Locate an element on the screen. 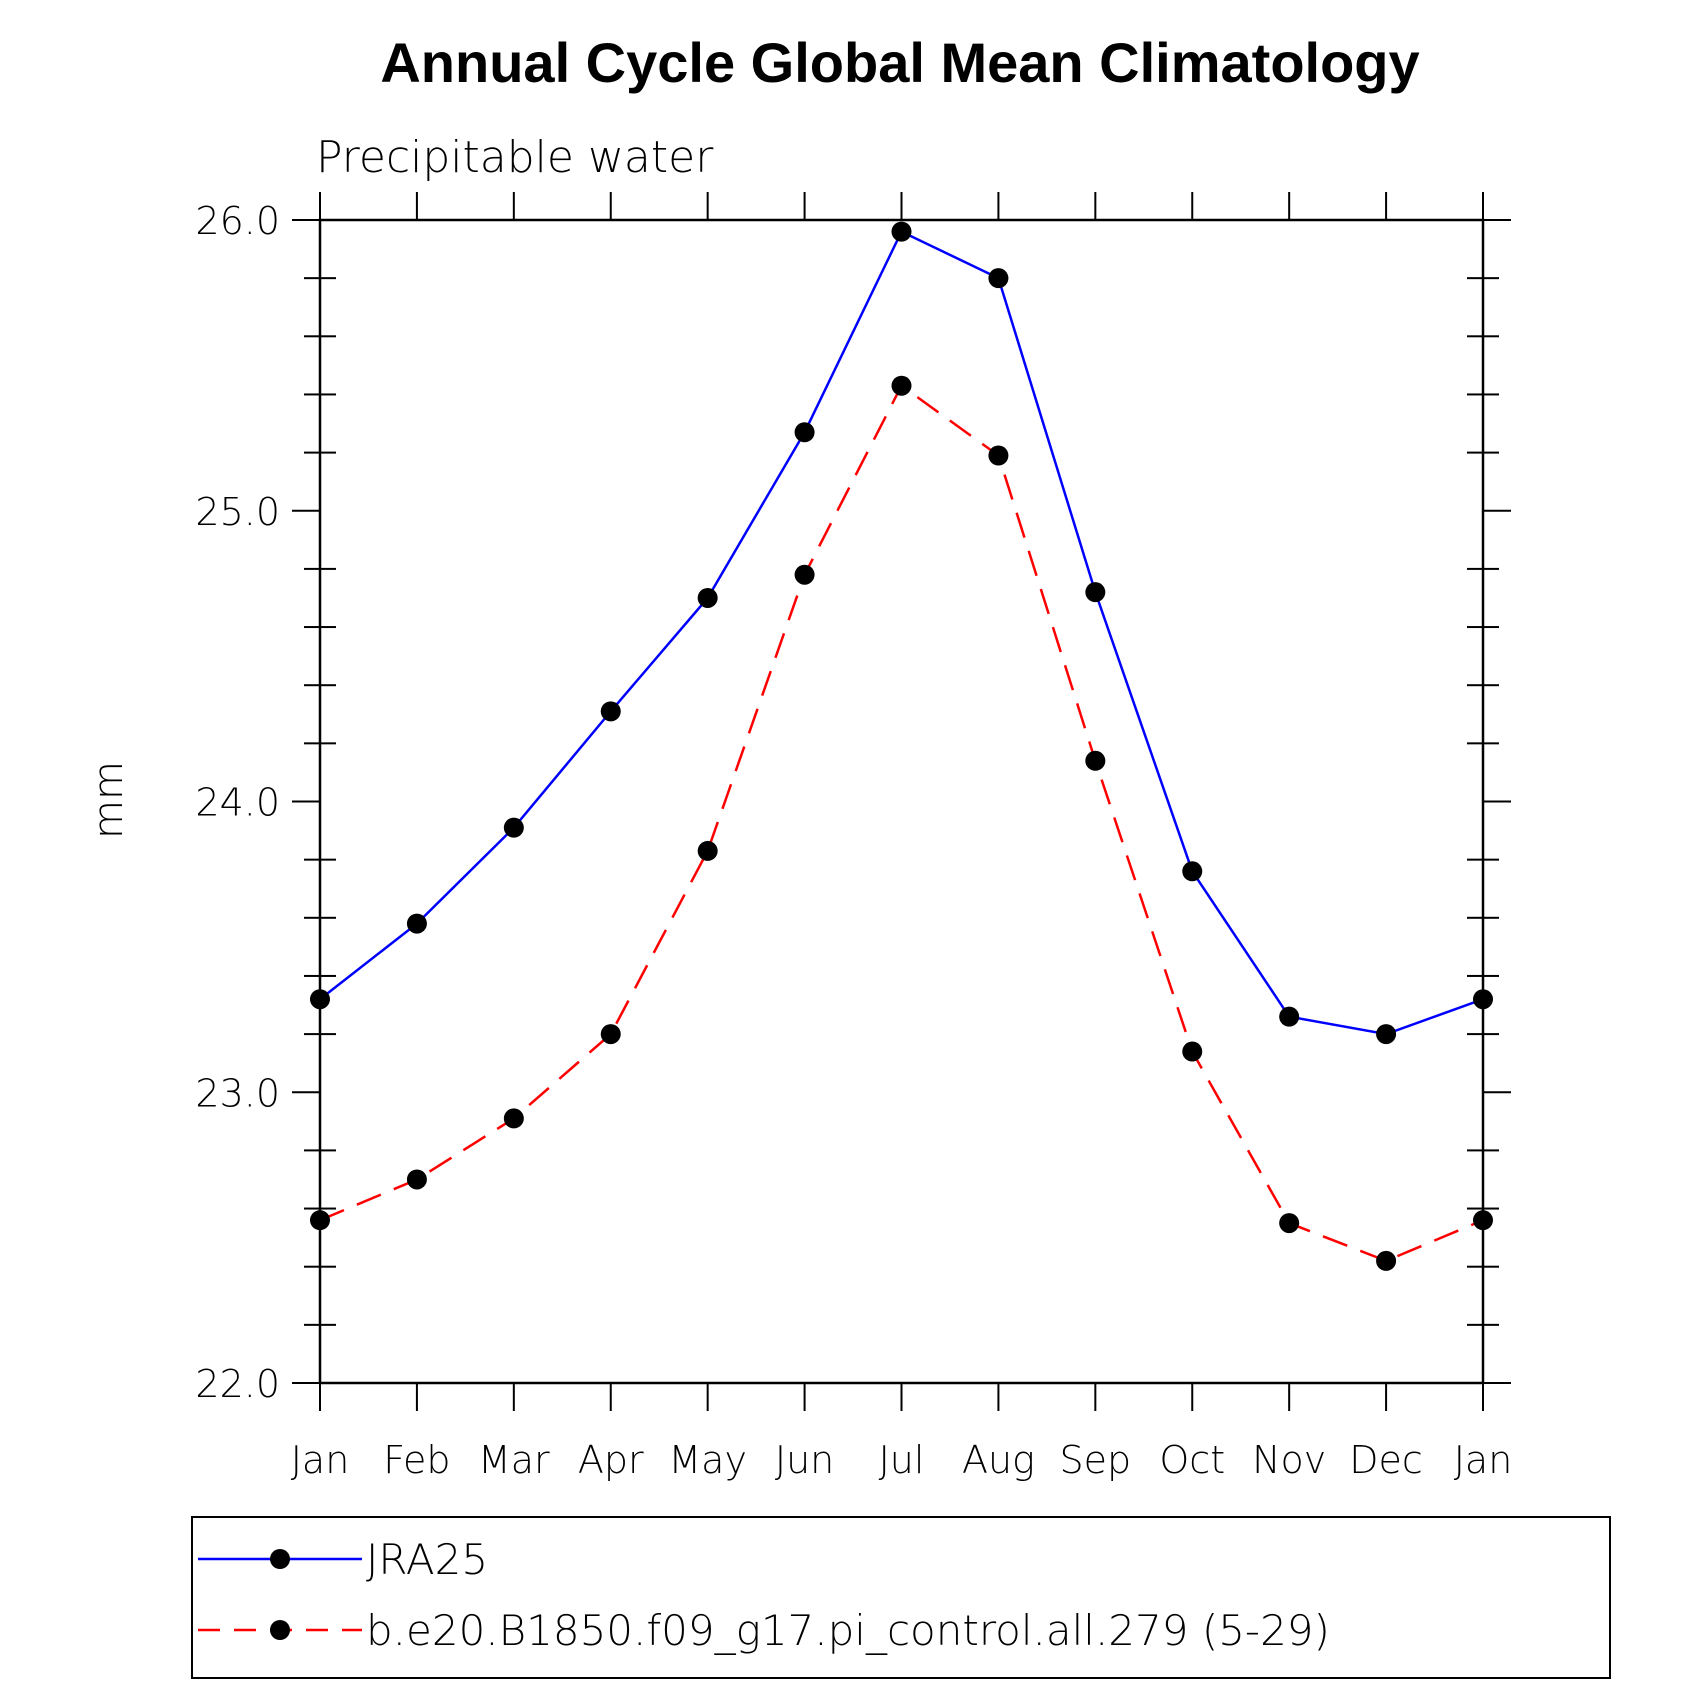  y-tick-label: 26.0 is located at coordinates (237, 221).